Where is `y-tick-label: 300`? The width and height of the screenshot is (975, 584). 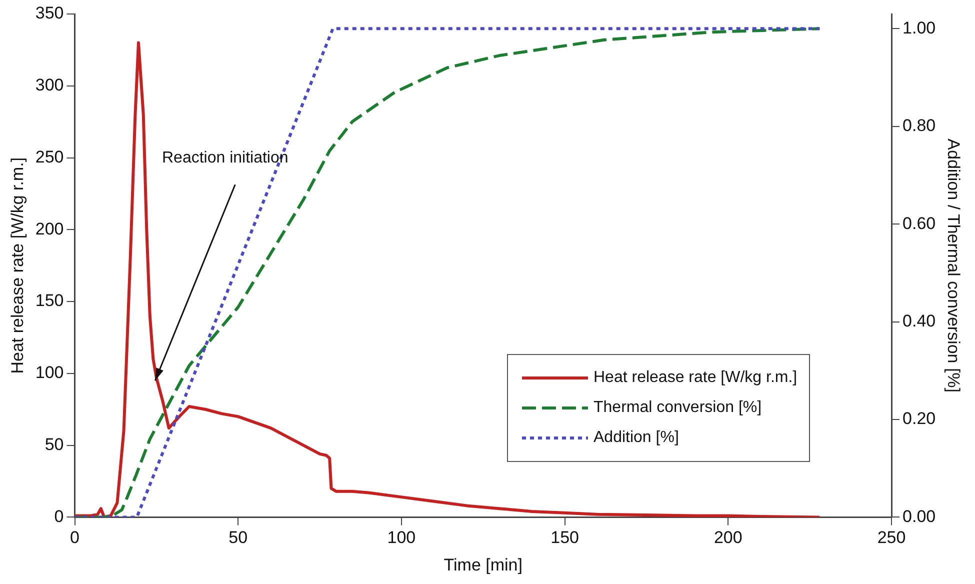
y-tick-label: 300 is located at coordinates (49, 85).